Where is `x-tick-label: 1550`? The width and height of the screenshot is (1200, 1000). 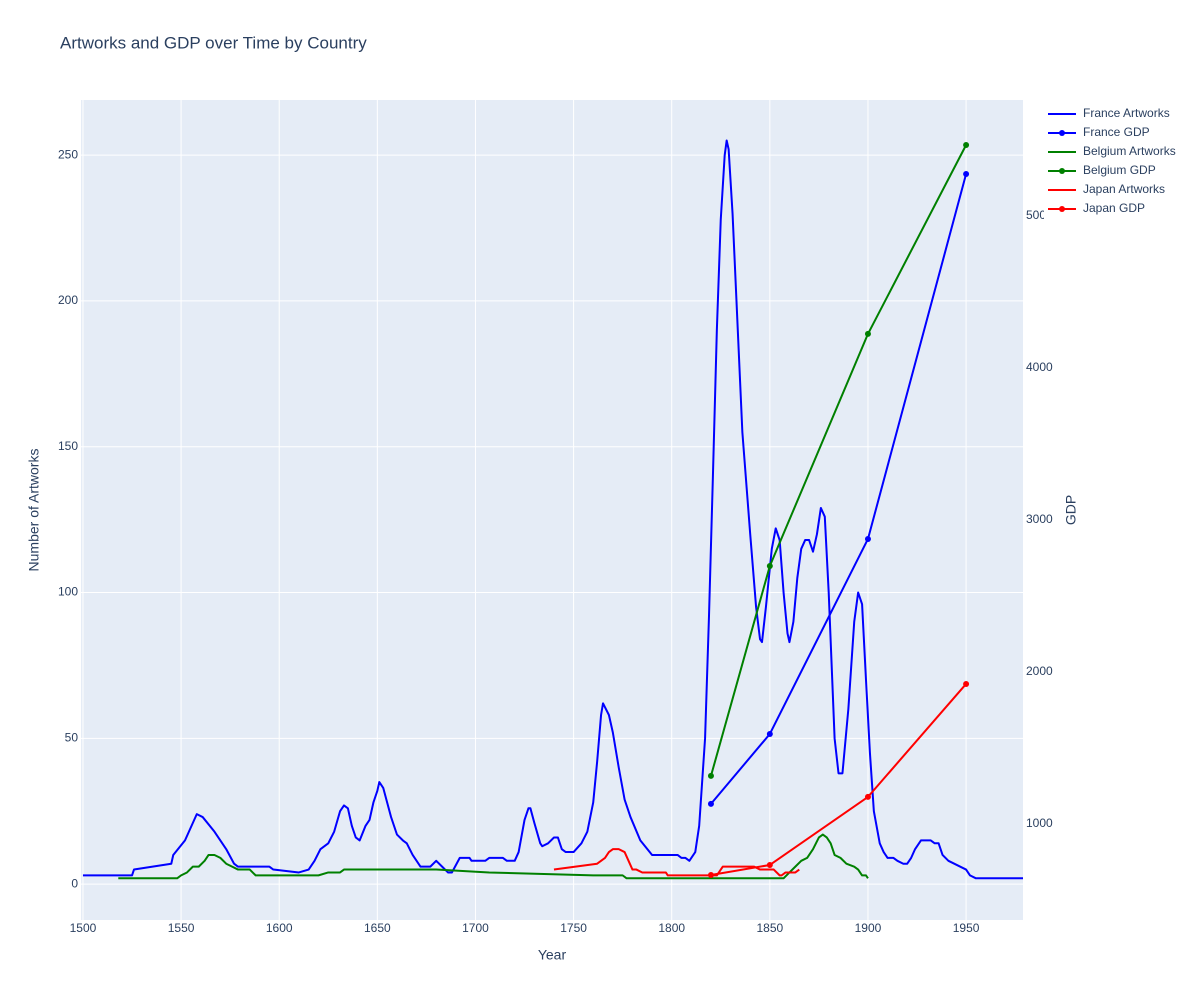
x-tick-label: 1550 is located at coordinates (181, 928).